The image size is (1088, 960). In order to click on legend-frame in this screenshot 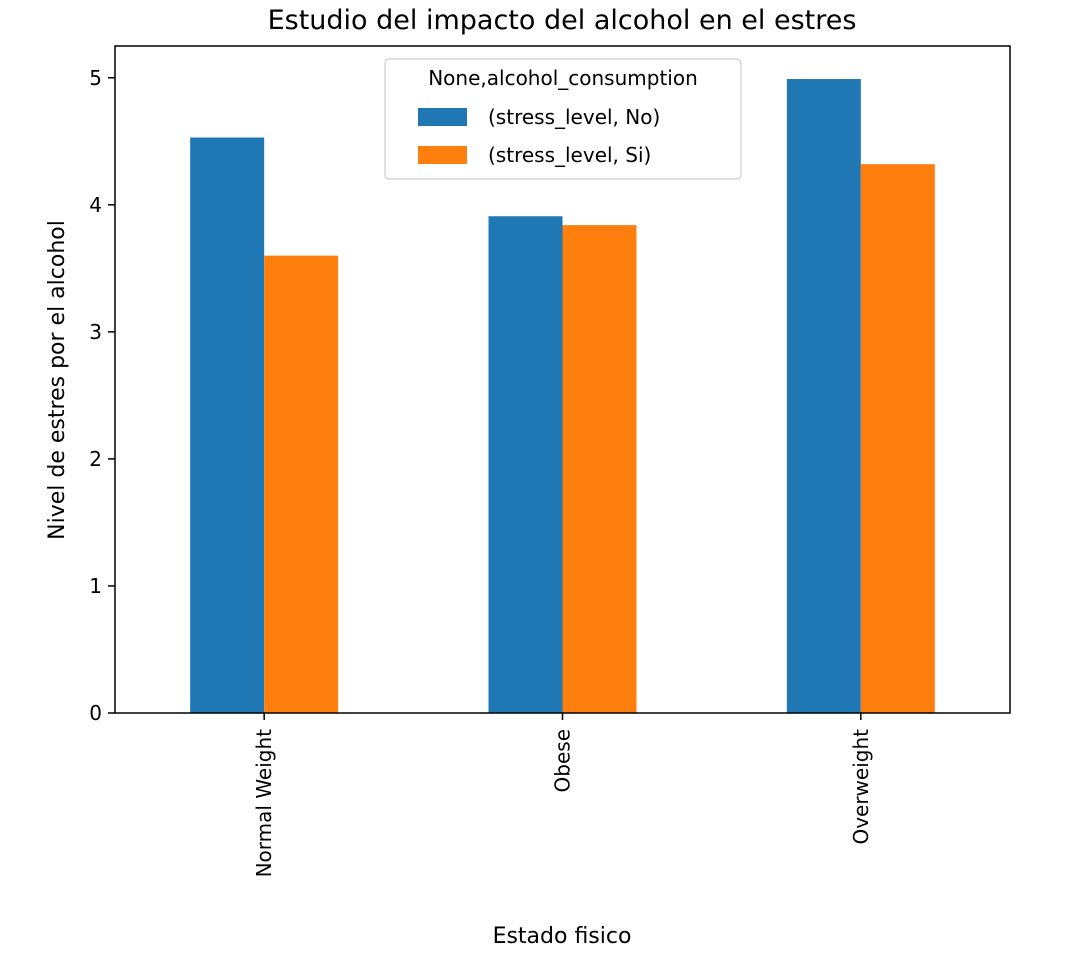, I will do `click(563, 119)`.